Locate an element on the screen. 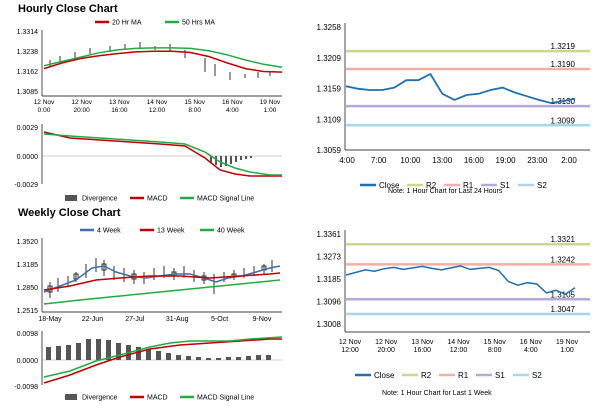  pivot-weekly-legend: Close R2 R1 S1 S2 is located at coordinates (448, 375).